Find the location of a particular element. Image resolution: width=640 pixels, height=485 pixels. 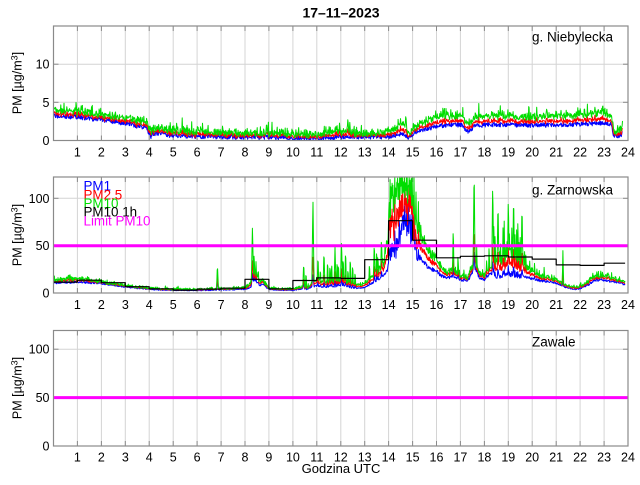

svg-text: PM2.5 is located at coordinates (103, 195).